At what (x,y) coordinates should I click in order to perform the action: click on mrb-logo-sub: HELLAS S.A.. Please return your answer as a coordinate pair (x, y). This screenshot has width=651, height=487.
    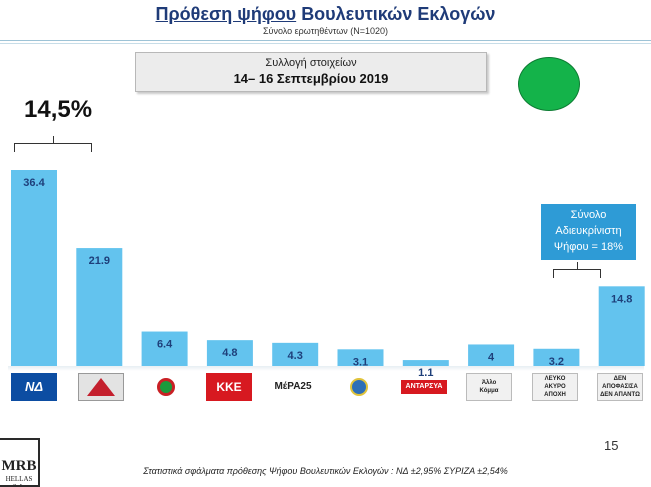
    Looking at the image, I should click on (19, 481).